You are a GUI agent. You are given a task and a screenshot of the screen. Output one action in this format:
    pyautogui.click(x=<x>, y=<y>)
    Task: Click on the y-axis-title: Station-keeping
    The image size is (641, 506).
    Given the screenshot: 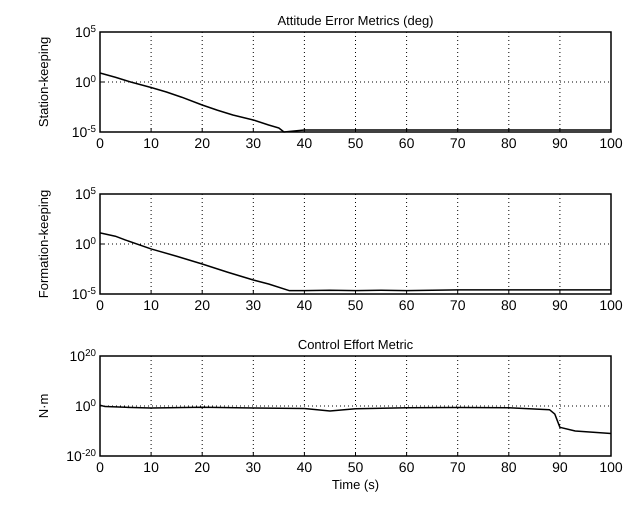 What is the action you would take?
    pyautogui.click(x=43, y=82)
    